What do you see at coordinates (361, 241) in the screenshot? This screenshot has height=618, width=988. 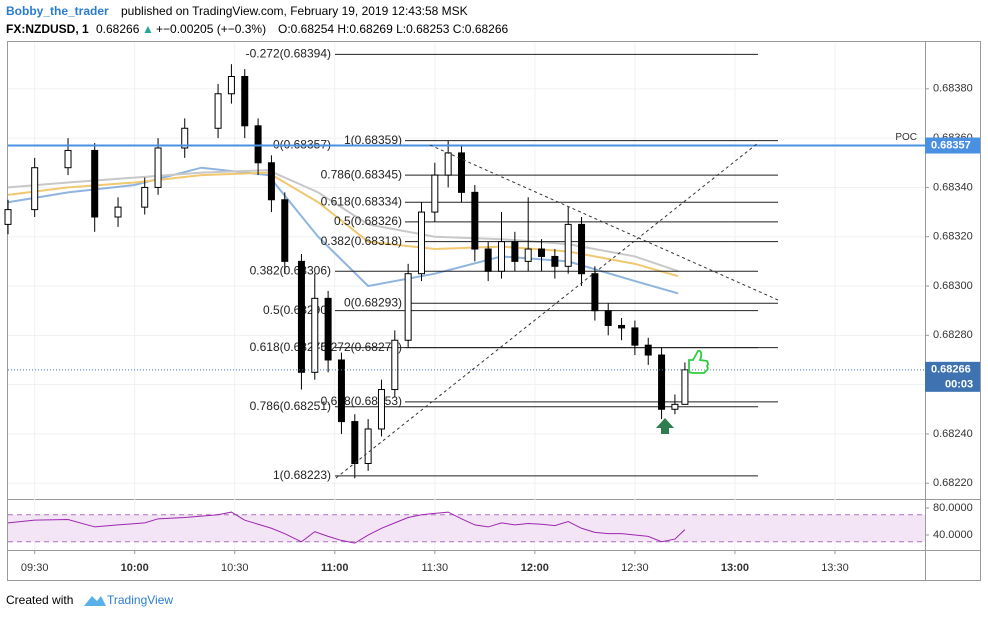 I see `fib-label: 0.382(0.68318)` at bounding box center [361, 241].